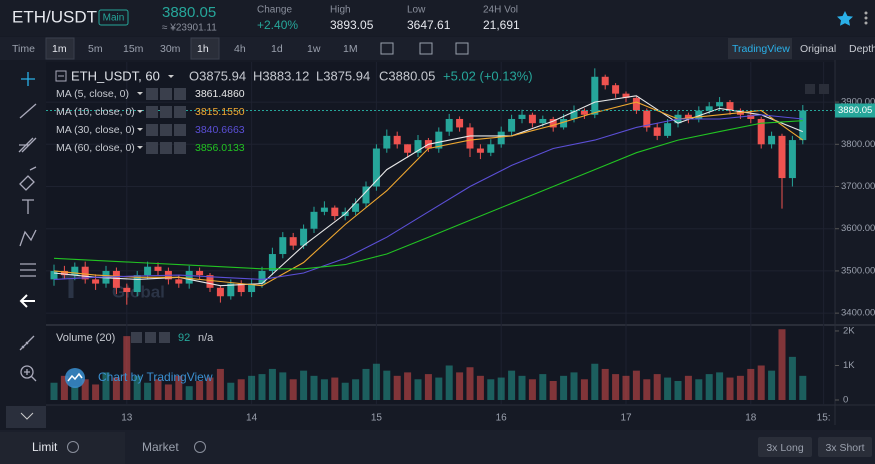 The height and width of the screenshot is (464, 875). Describe the element at coordinates (203, 49) in the screenshot. I see `interval: 1h` at that location.